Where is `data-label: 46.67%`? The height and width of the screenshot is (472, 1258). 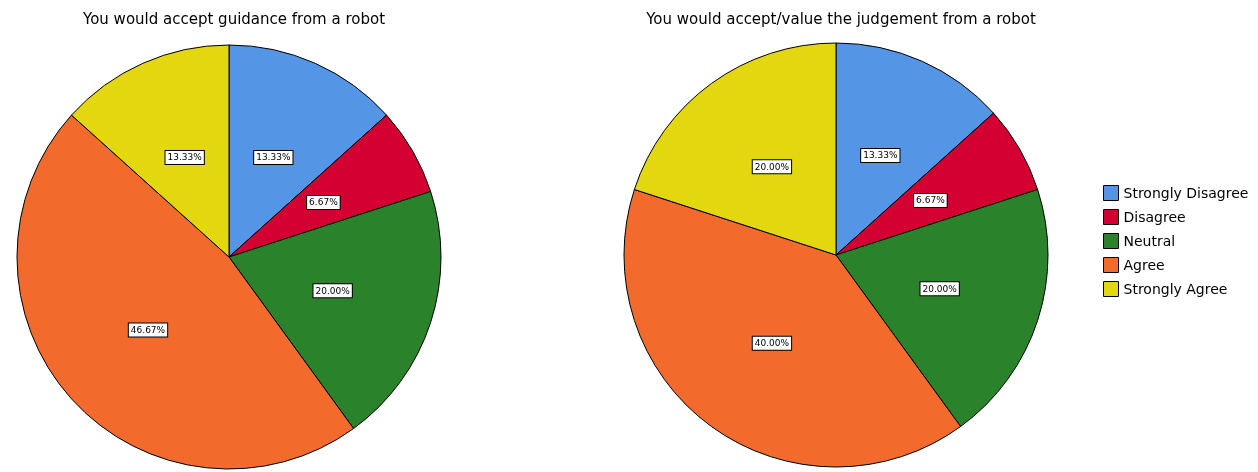 data-label: 46.67% is located at coordinates (148, 329).